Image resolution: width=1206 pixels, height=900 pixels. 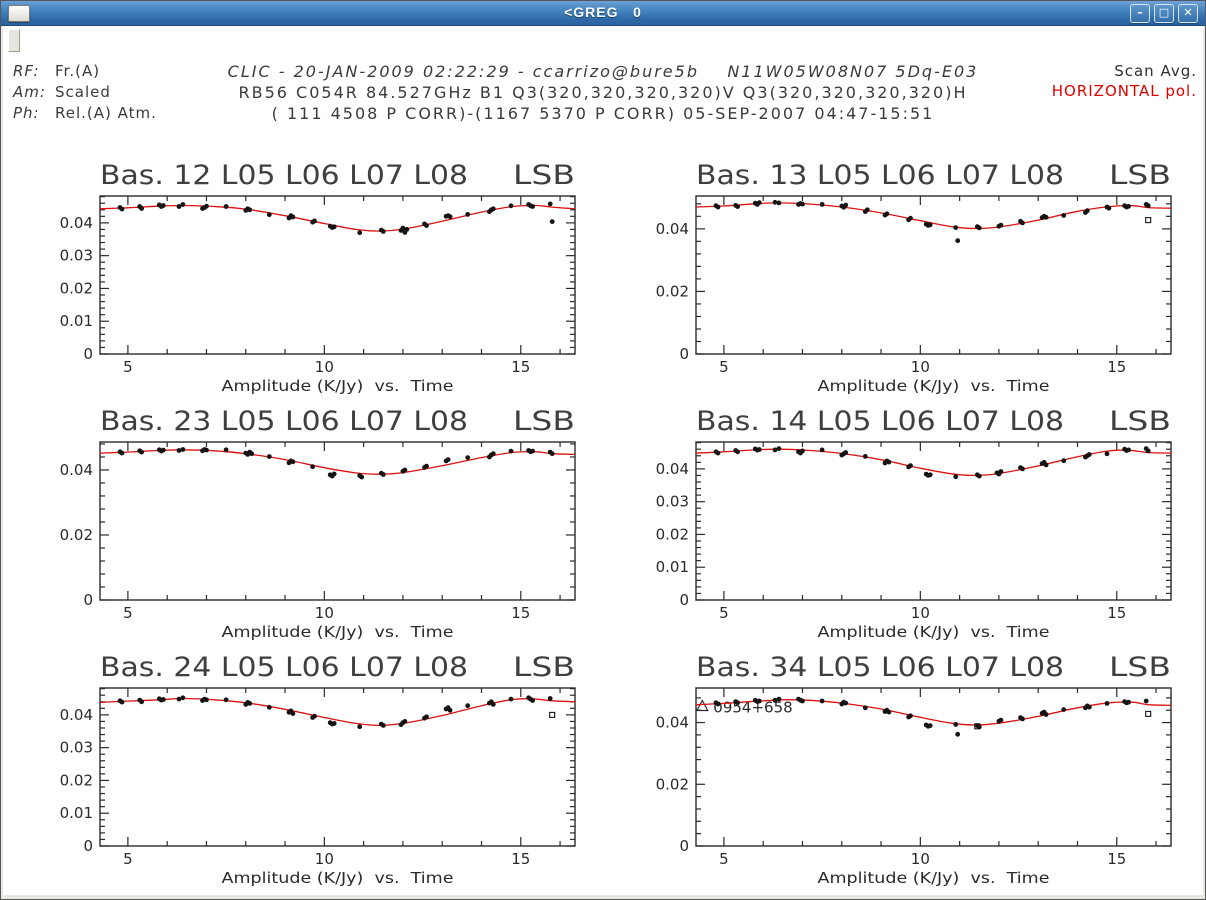 I want to click on minimize-button: –, so click(x=1140, y=13).